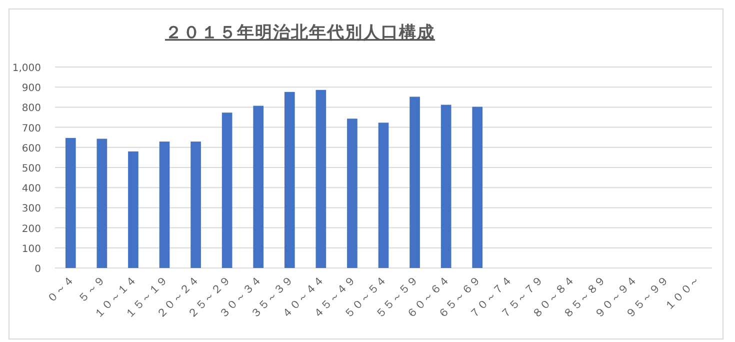 The image size is (735, 342). What do you see at coordinates (26, 68) in the screenshot?
I see `y-tick-label: 1,000` at bounding box center [26, 68].